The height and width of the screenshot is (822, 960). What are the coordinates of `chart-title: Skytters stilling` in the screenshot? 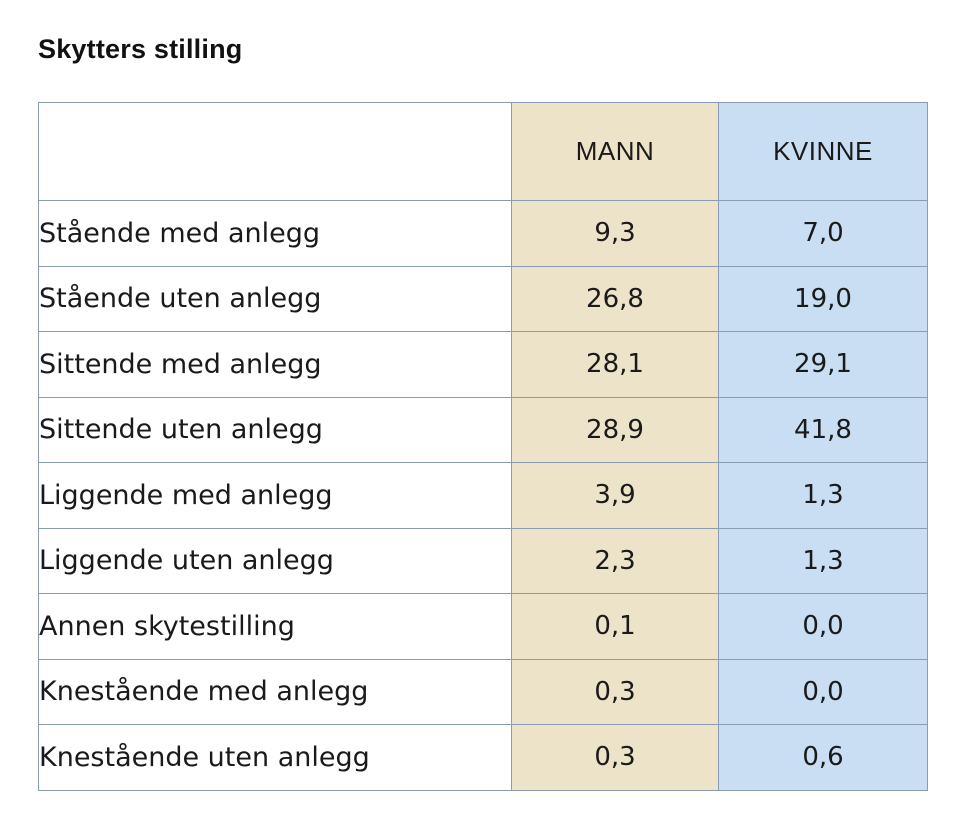 It's located at (140, 49).